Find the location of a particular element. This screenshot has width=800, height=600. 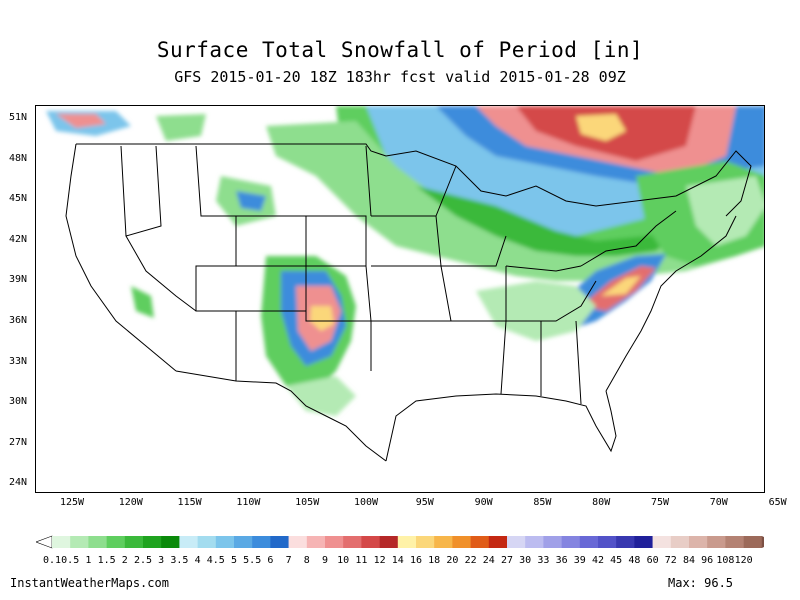

longitude-label: 100W is located at coordinates (366, 502).